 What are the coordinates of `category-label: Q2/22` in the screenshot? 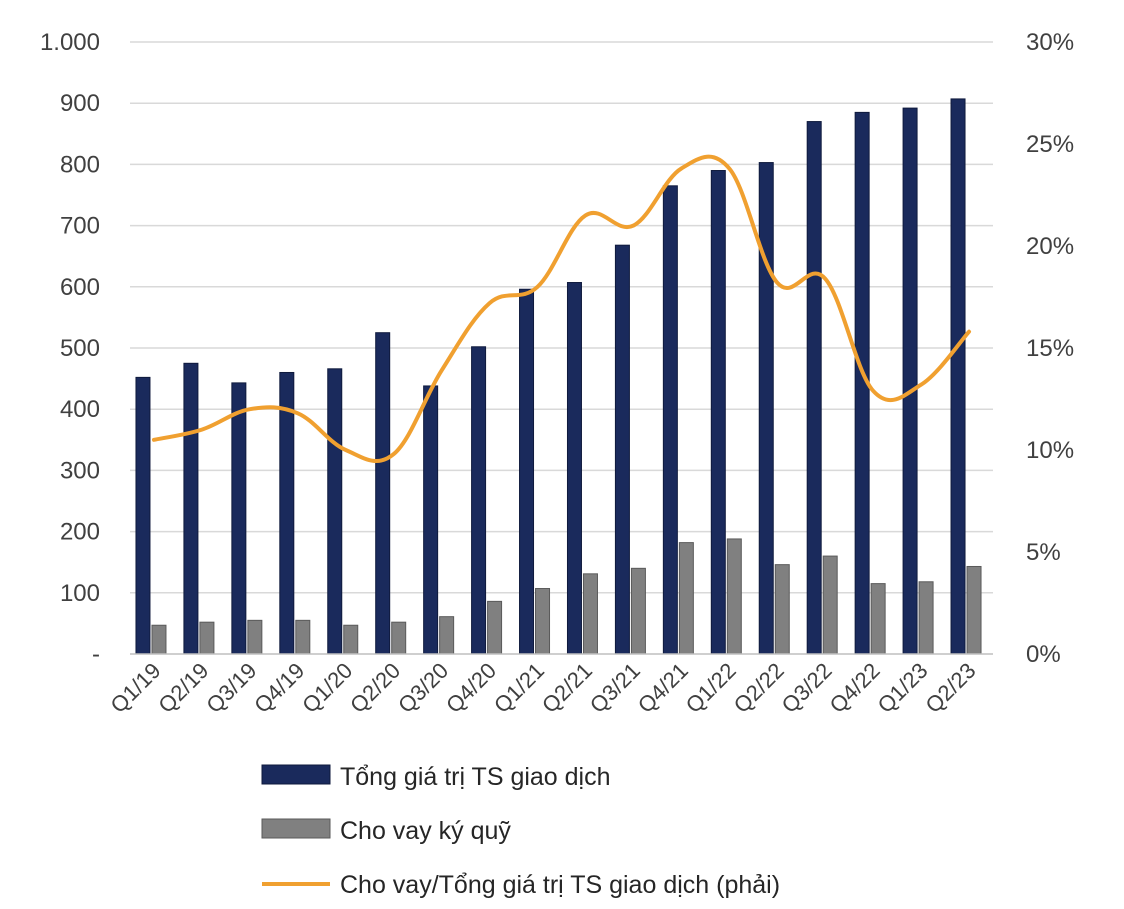 It's located at (759, 688).